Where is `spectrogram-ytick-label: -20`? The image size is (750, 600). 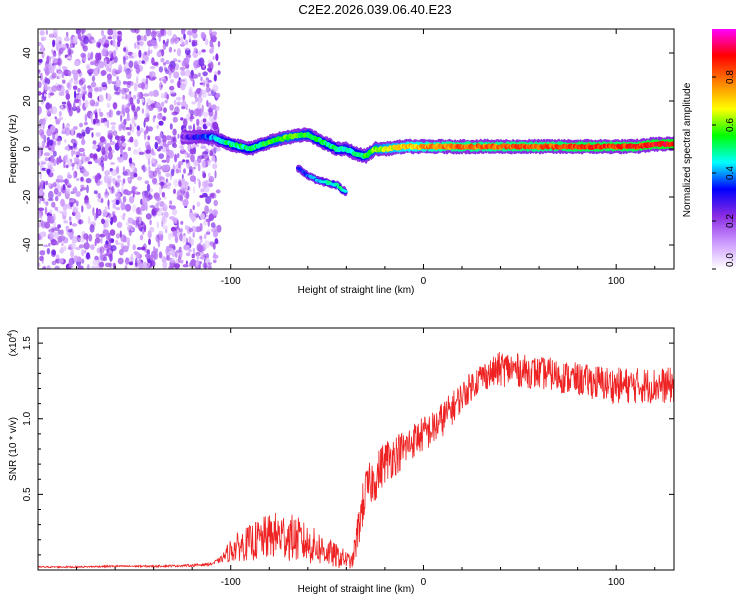
spectrogram-ytick-label: -20 is located at coordinates (27, 196).